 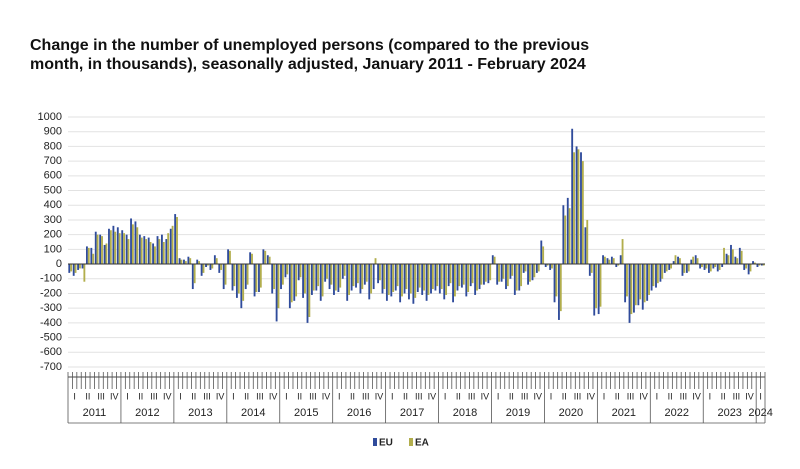 What do you see at coordinates (95, 413) in the screenshot?
I see `year-label: 2011` at bounding box center [95, 413].